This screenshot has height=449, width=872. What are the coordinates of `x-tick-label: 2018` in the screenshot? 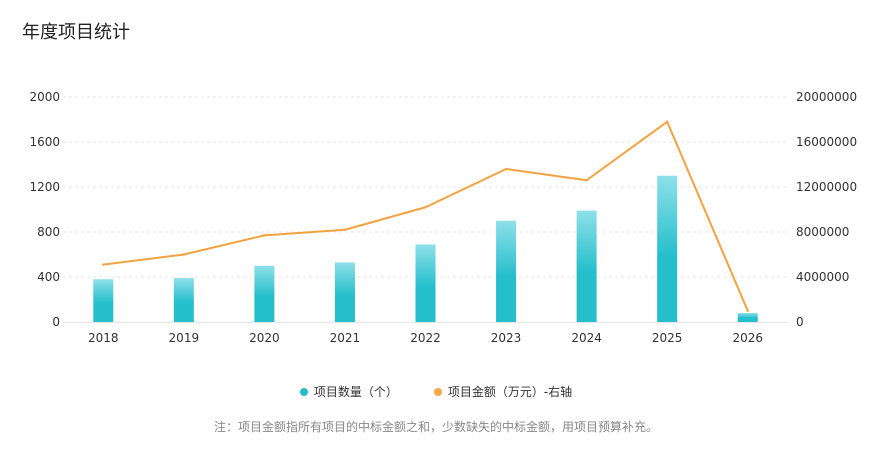 It's located at (103, 338).